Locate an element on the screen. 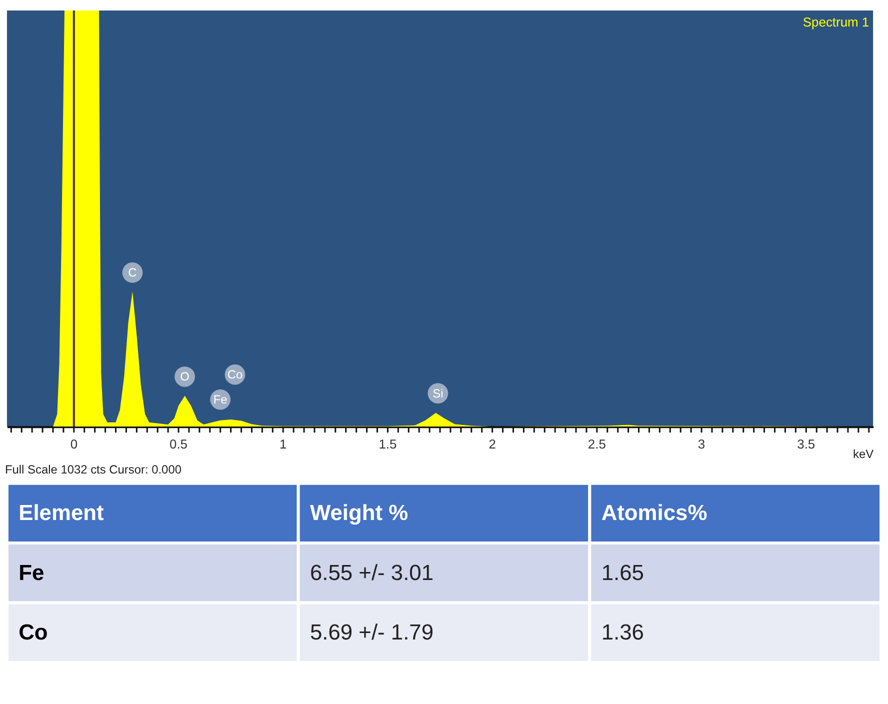  series-label: Weight % is located at coordinates (359, 513).